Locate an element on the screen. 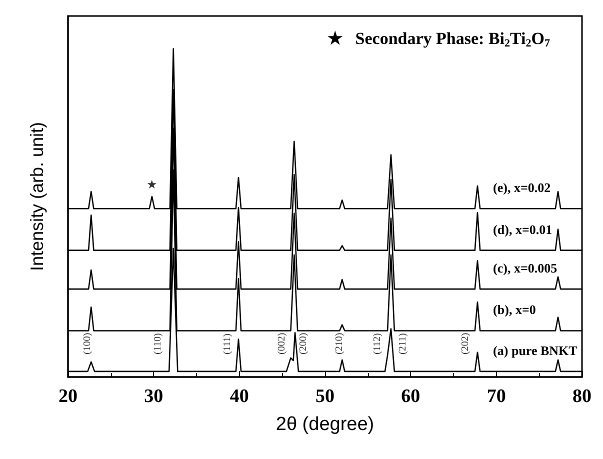 The height and width of the screenshot is (459, 603). annotation: (100) is located at coordinates (88, 343).